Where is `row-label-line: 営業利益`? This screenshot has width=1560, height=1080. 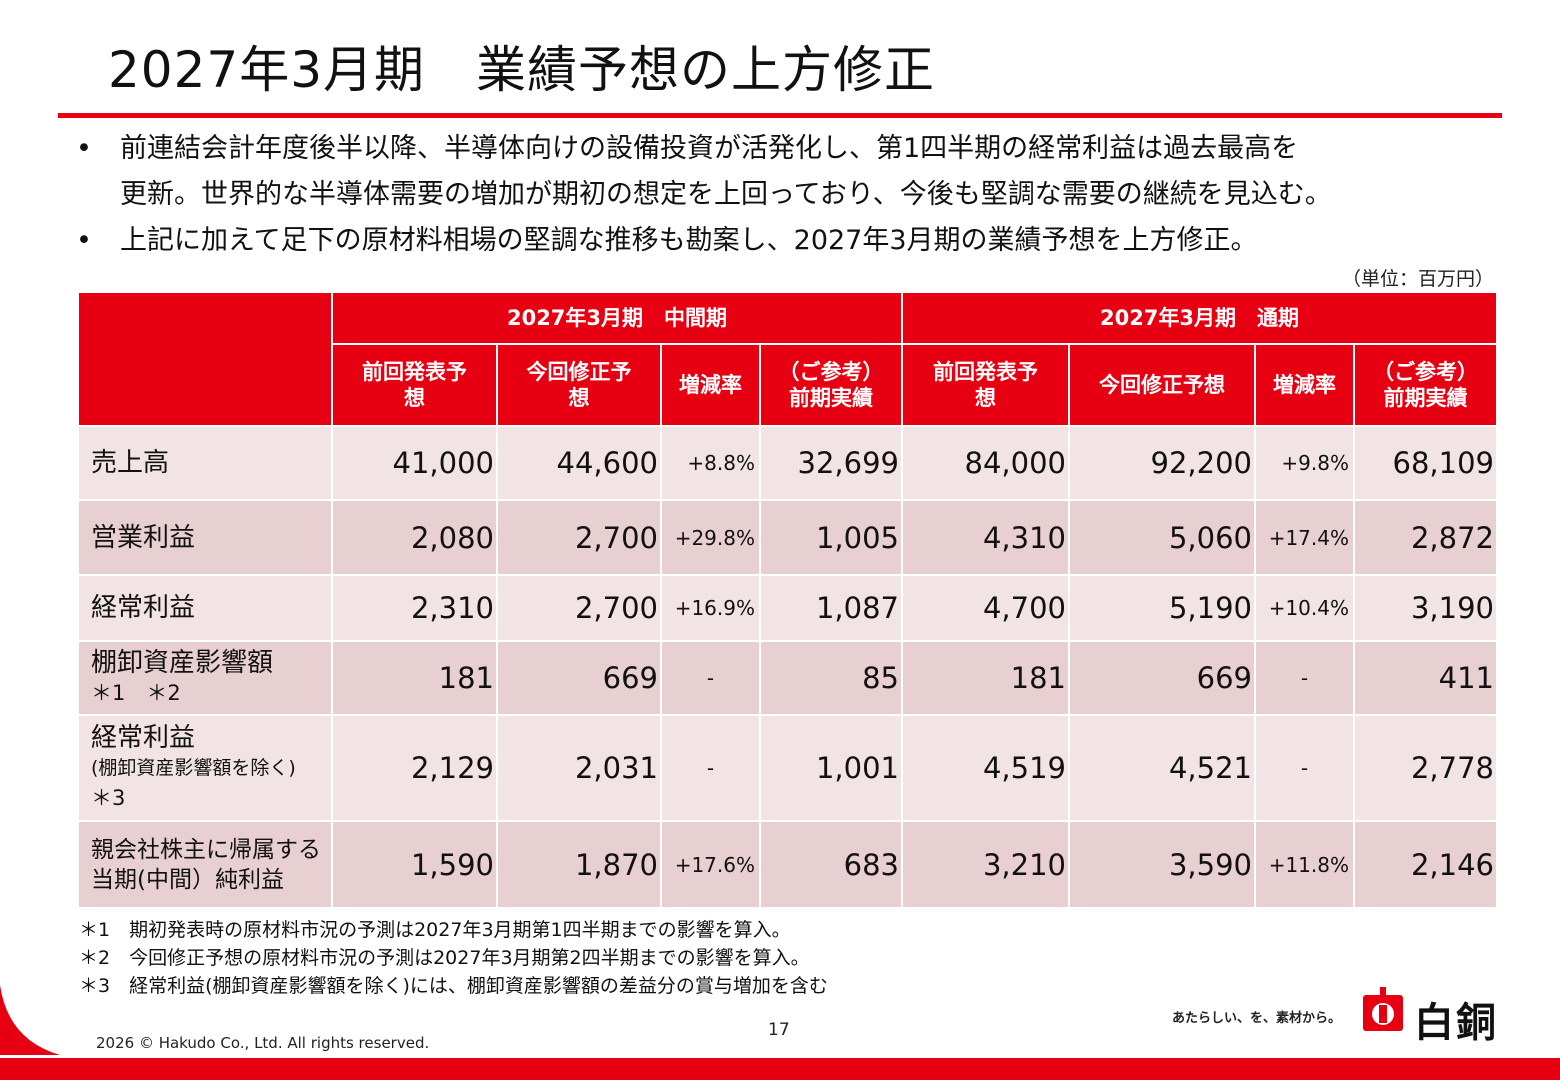 row-label-line: 営業利益 is located at coordinates (143, 537).